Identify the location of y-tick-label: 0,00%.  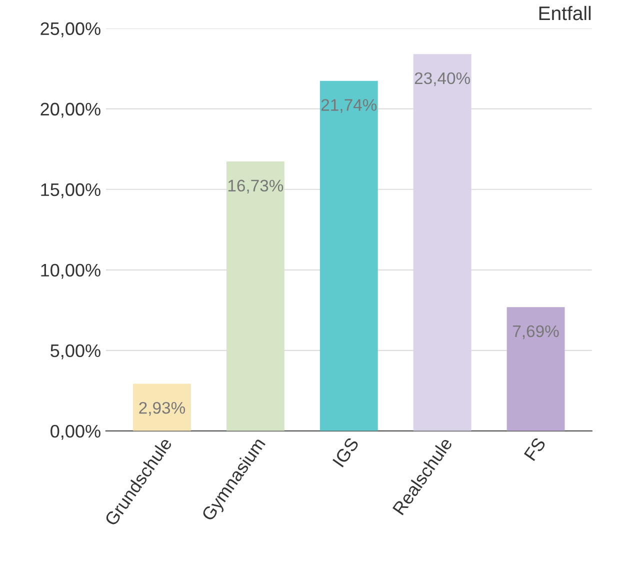
(75, 432).